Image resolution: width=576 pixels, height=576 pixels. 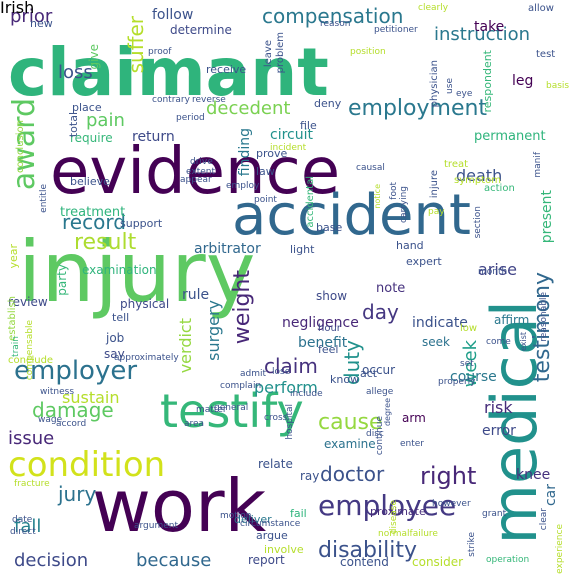 What do you see at coordinates (329, 227) in the screenshot?
I see `word: base` at bounding box center [329, 227].